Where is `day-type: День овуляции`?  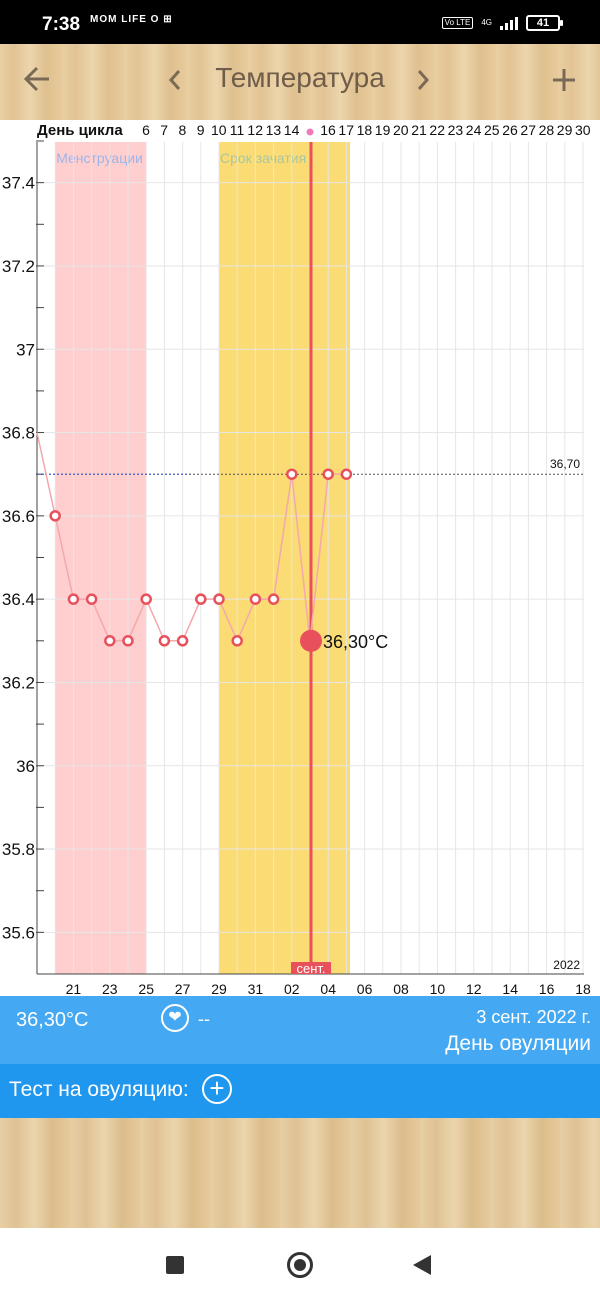
day-type: День овуляции is located at coordinates (518, 1043).